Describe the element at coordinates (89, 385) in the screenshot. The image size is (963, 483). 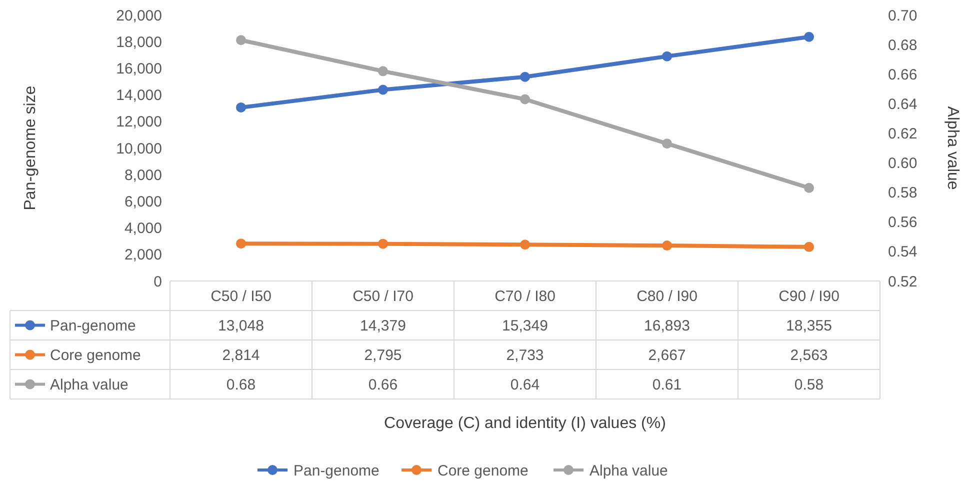
I see `legend-label: Alpha value` at that location.